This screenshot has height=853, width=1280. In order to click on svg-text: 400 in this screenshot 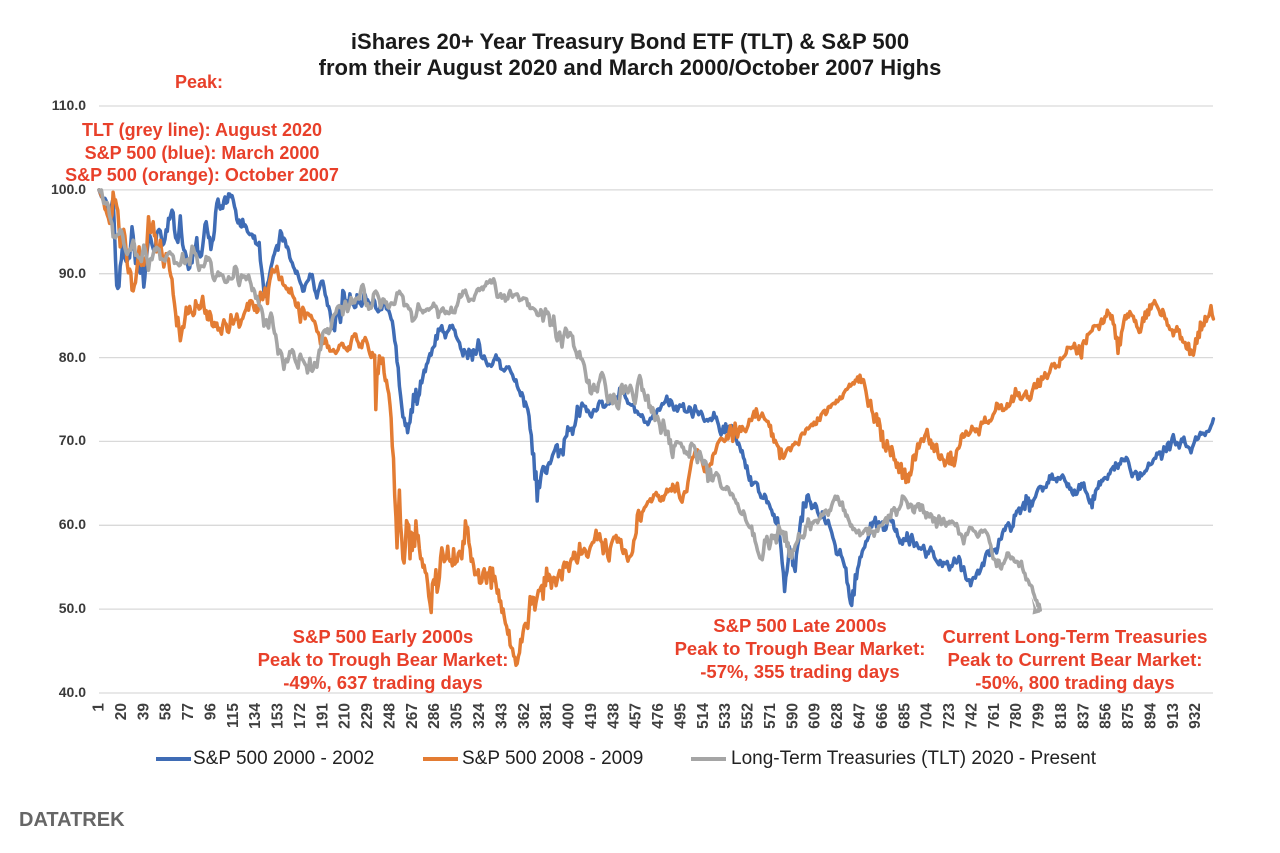, I will do `click(569, 716)`.